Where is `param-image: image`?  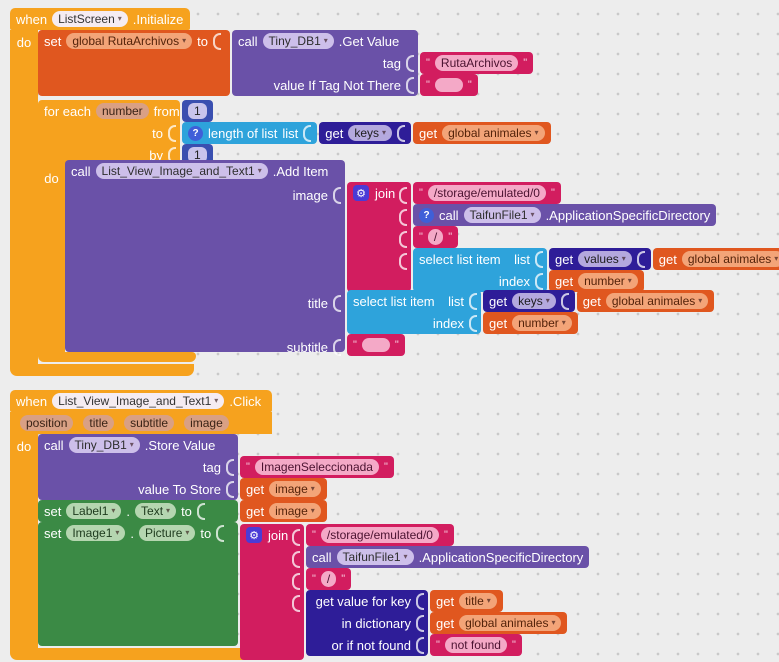 param-image: image is located at coordinates (206, 423).